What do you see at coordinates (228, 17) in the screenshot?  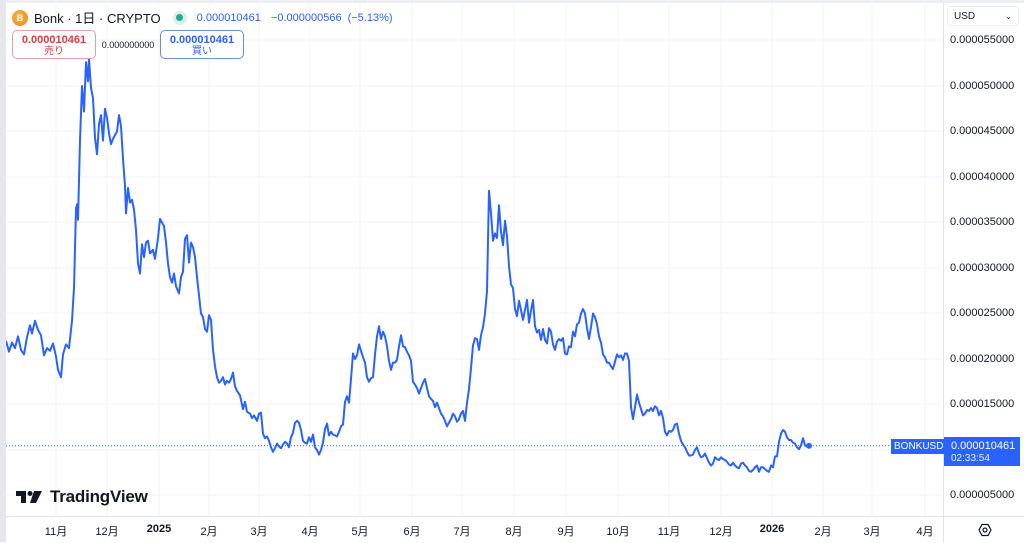 I see `last-price: 0.000010461` at bounding box center [228, 17].